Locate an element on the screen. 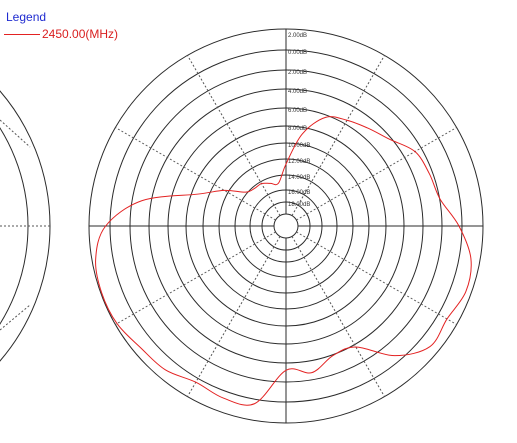 Image resolution: width=517 pixels, height=443 pixels. legend-title: Legend is located at coordinates (26, 17).